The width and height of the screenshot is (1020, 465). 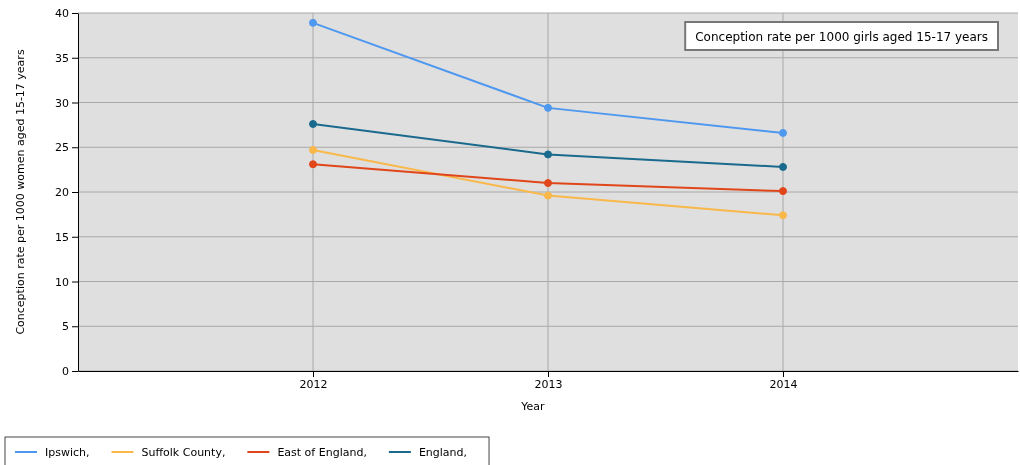 I want to click on legend-label: East of England,, so click(x=322, y=452).